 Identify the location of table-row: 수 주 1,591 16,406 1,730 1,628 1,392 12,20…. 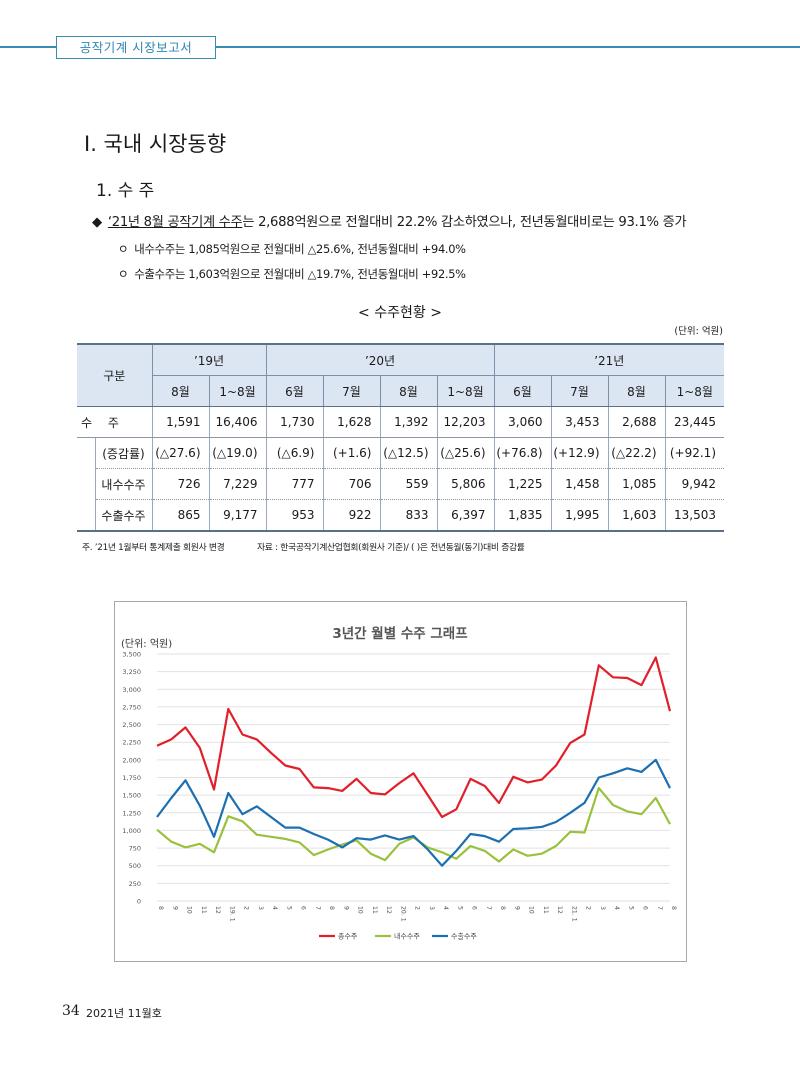
(400, 422).